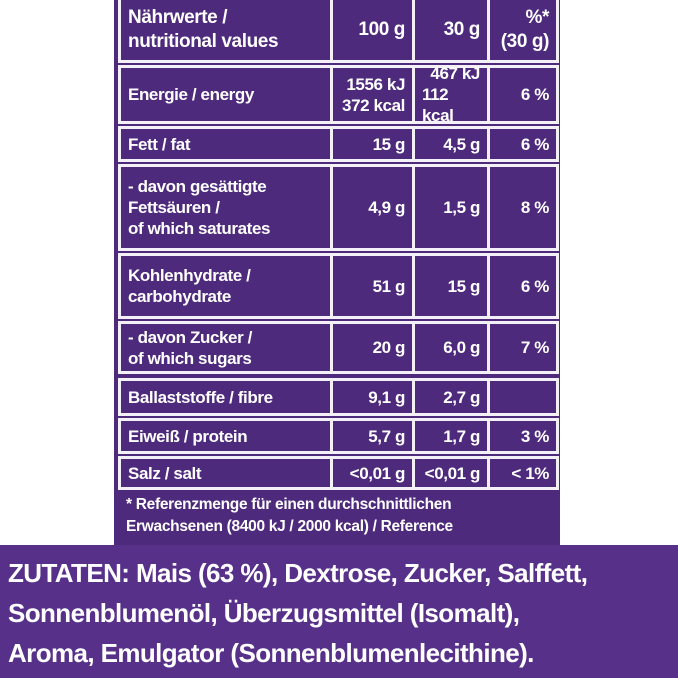 This screenshot has height=678, width=678. What do you see at coordinates (389, 347) in the screenshot?
I see `cell-text: 20 g` at bounding box center [389, 347].